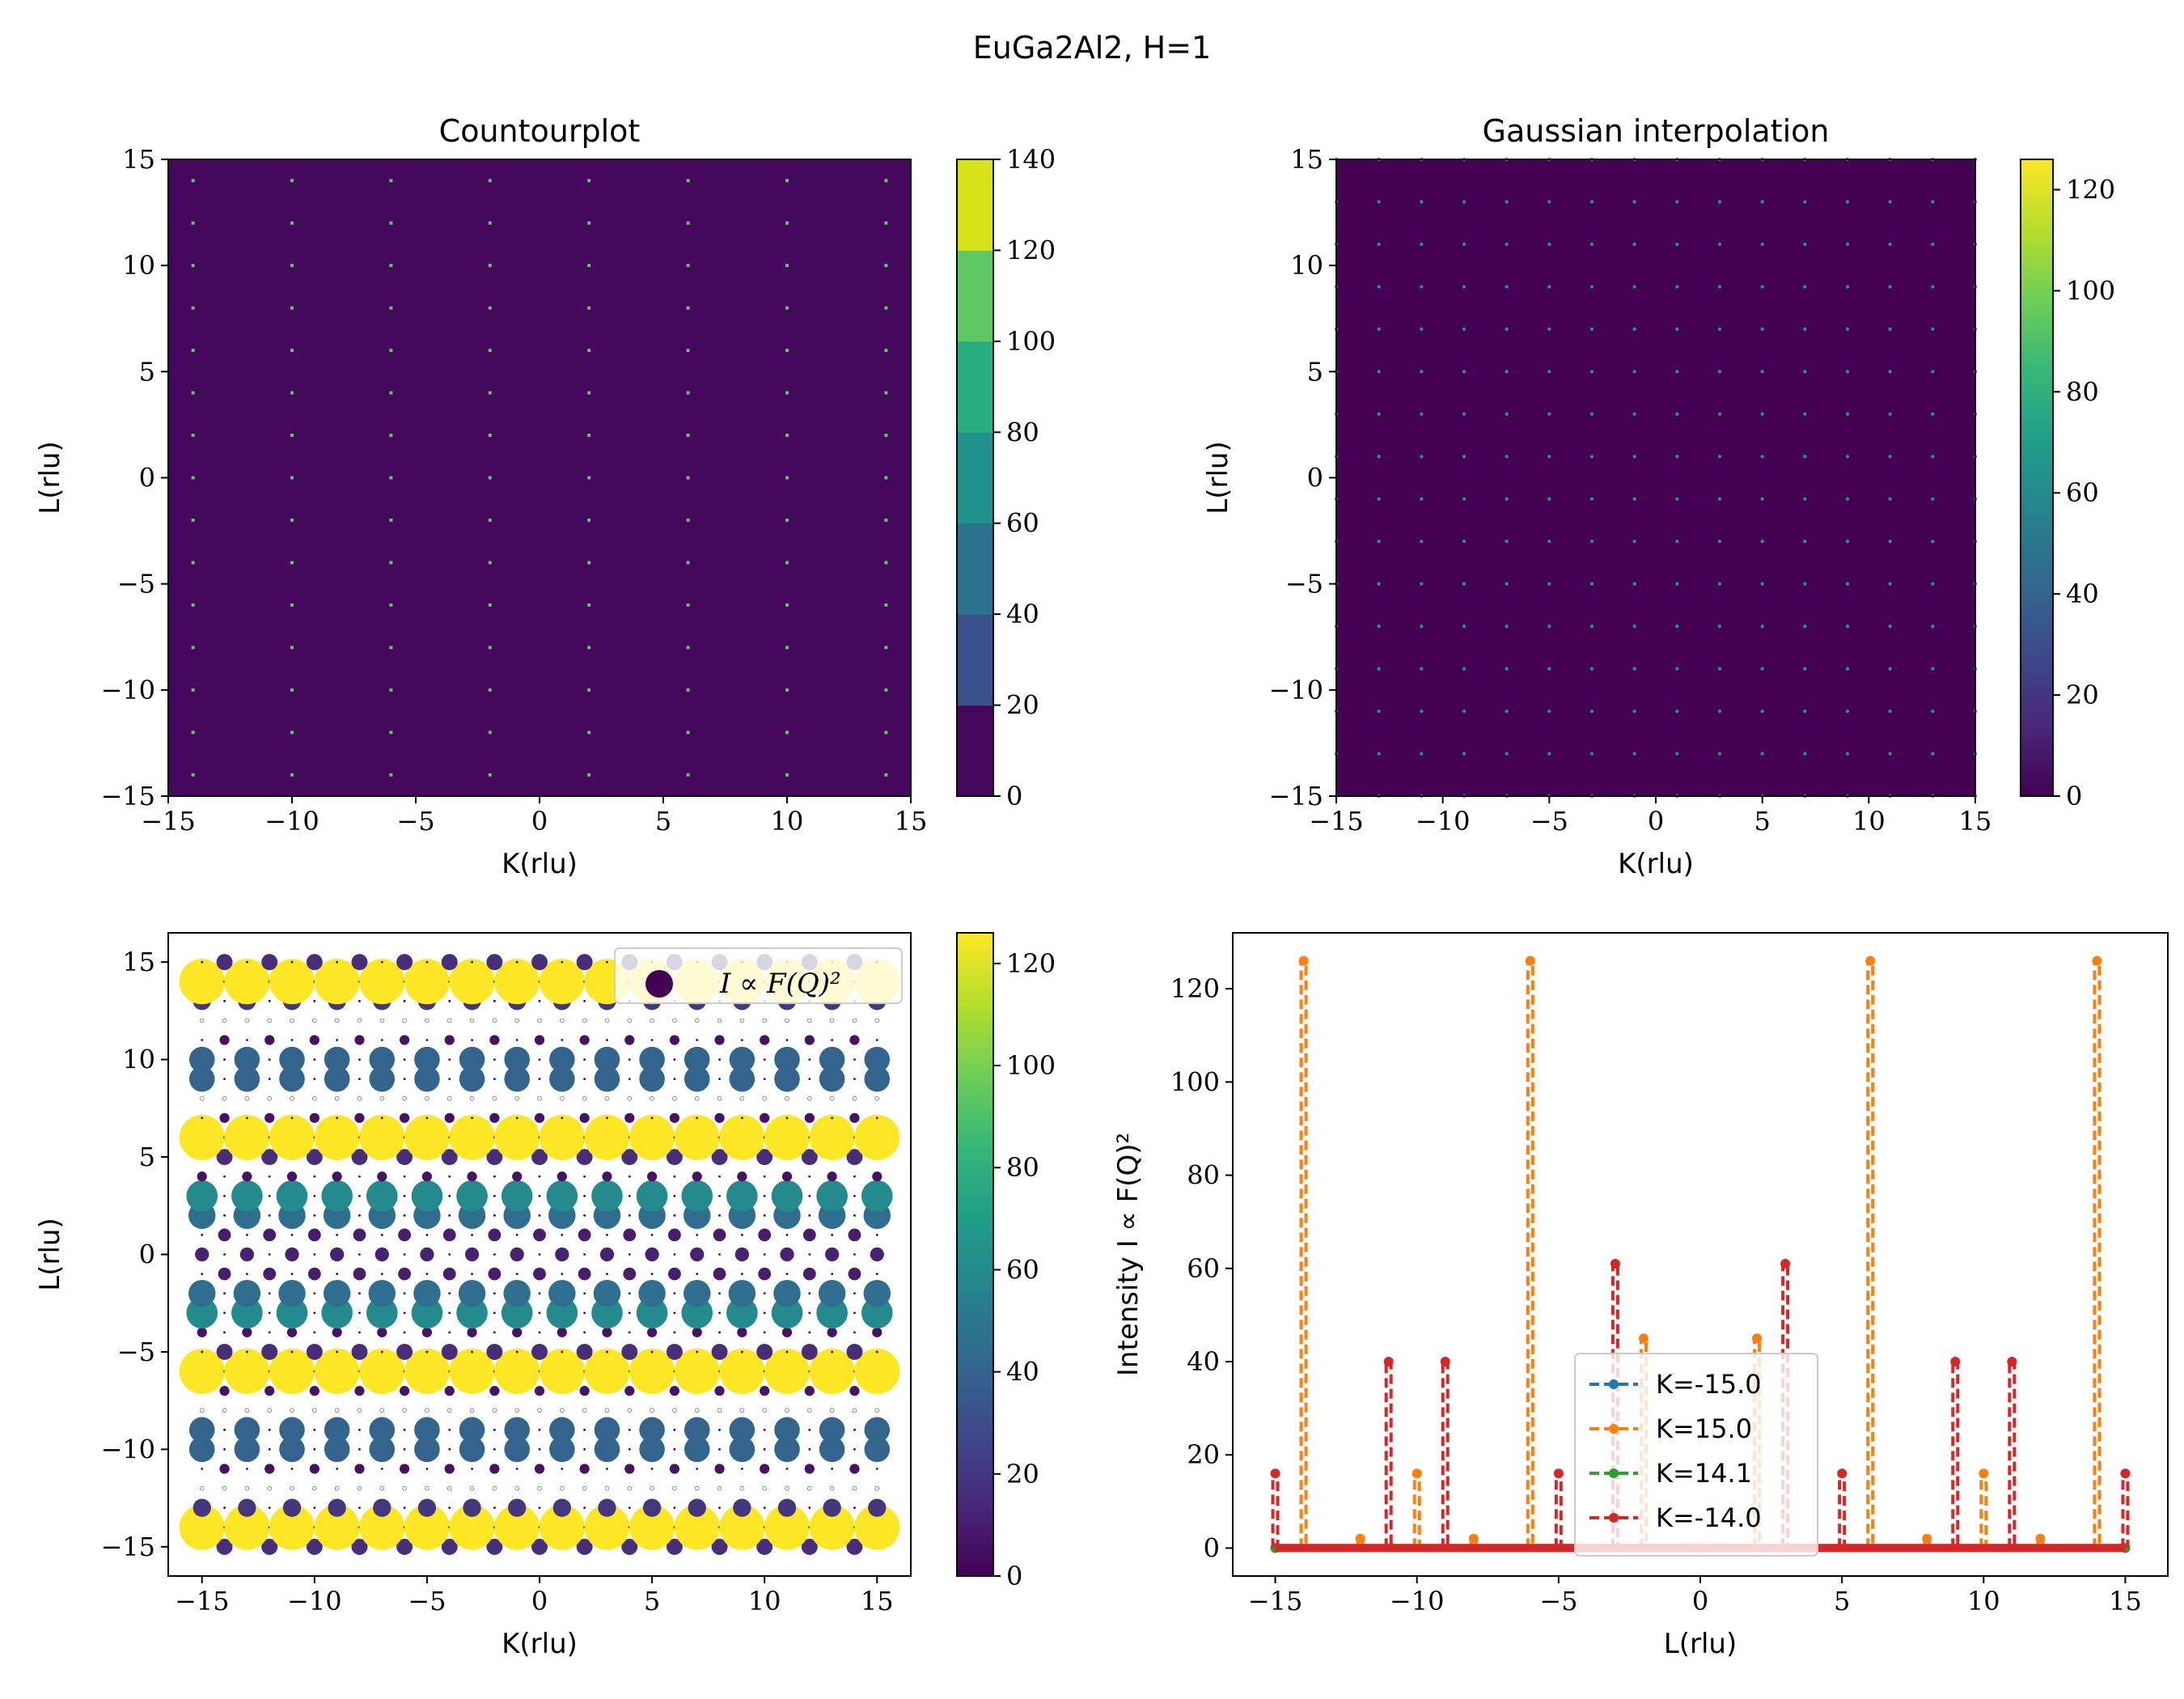 Image resolution: width=2184 pixels, height=1699 pixels. Describe the element at coordinates (1656, 864) in the screenshot. I see `gaussian-x-axis-label: K(rlu)` at that location.